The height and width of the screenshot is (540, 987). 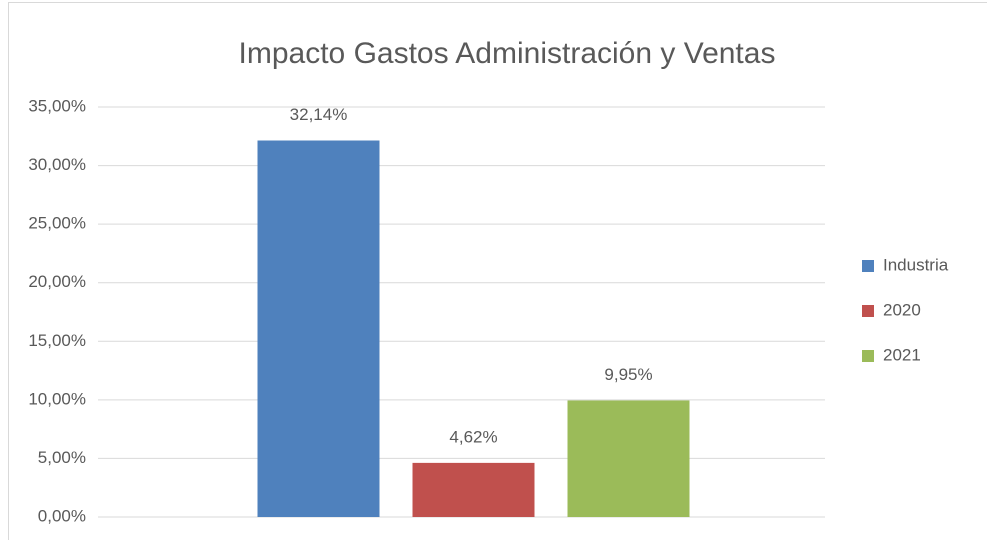 What do you see at coordinates (473, 436) in the screenshot?
I see `value-label: 4,62%` at bounding box center [473, 436].